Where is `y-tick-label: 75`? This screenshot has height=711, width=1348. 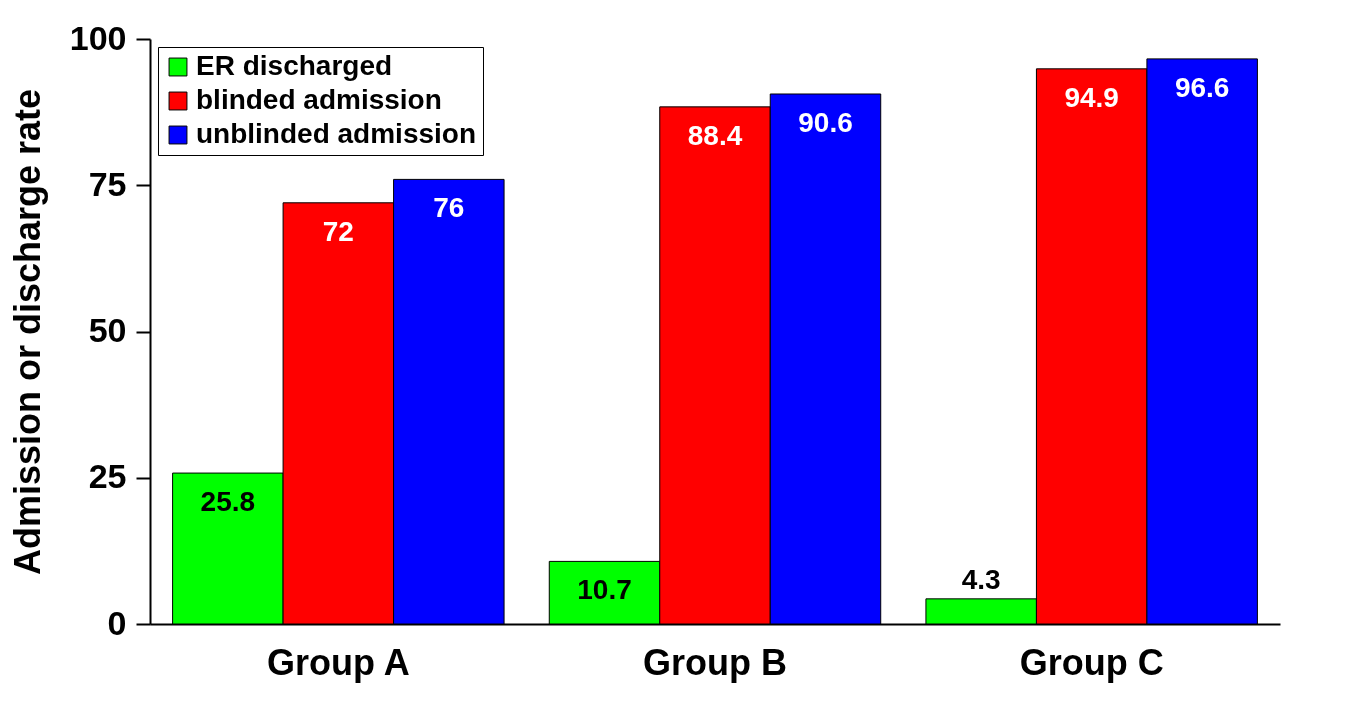
y-tick-label: 75 is located at coordinates (107, 183).